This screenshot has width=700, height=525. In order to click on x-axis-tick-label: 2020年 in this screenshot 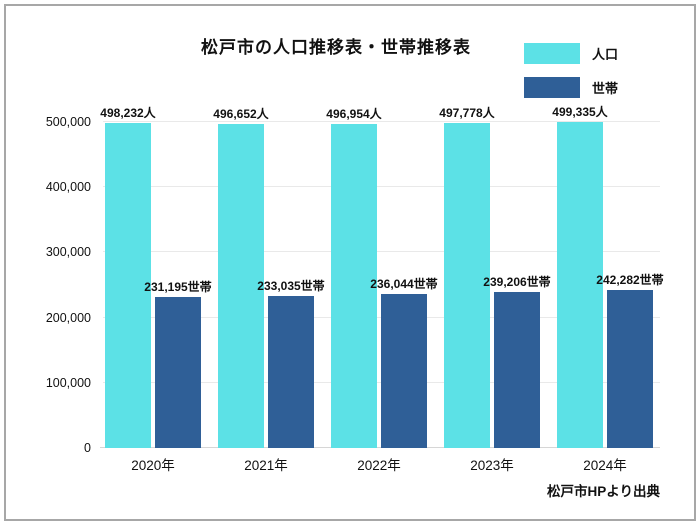, I will do `click(153, 465)`.